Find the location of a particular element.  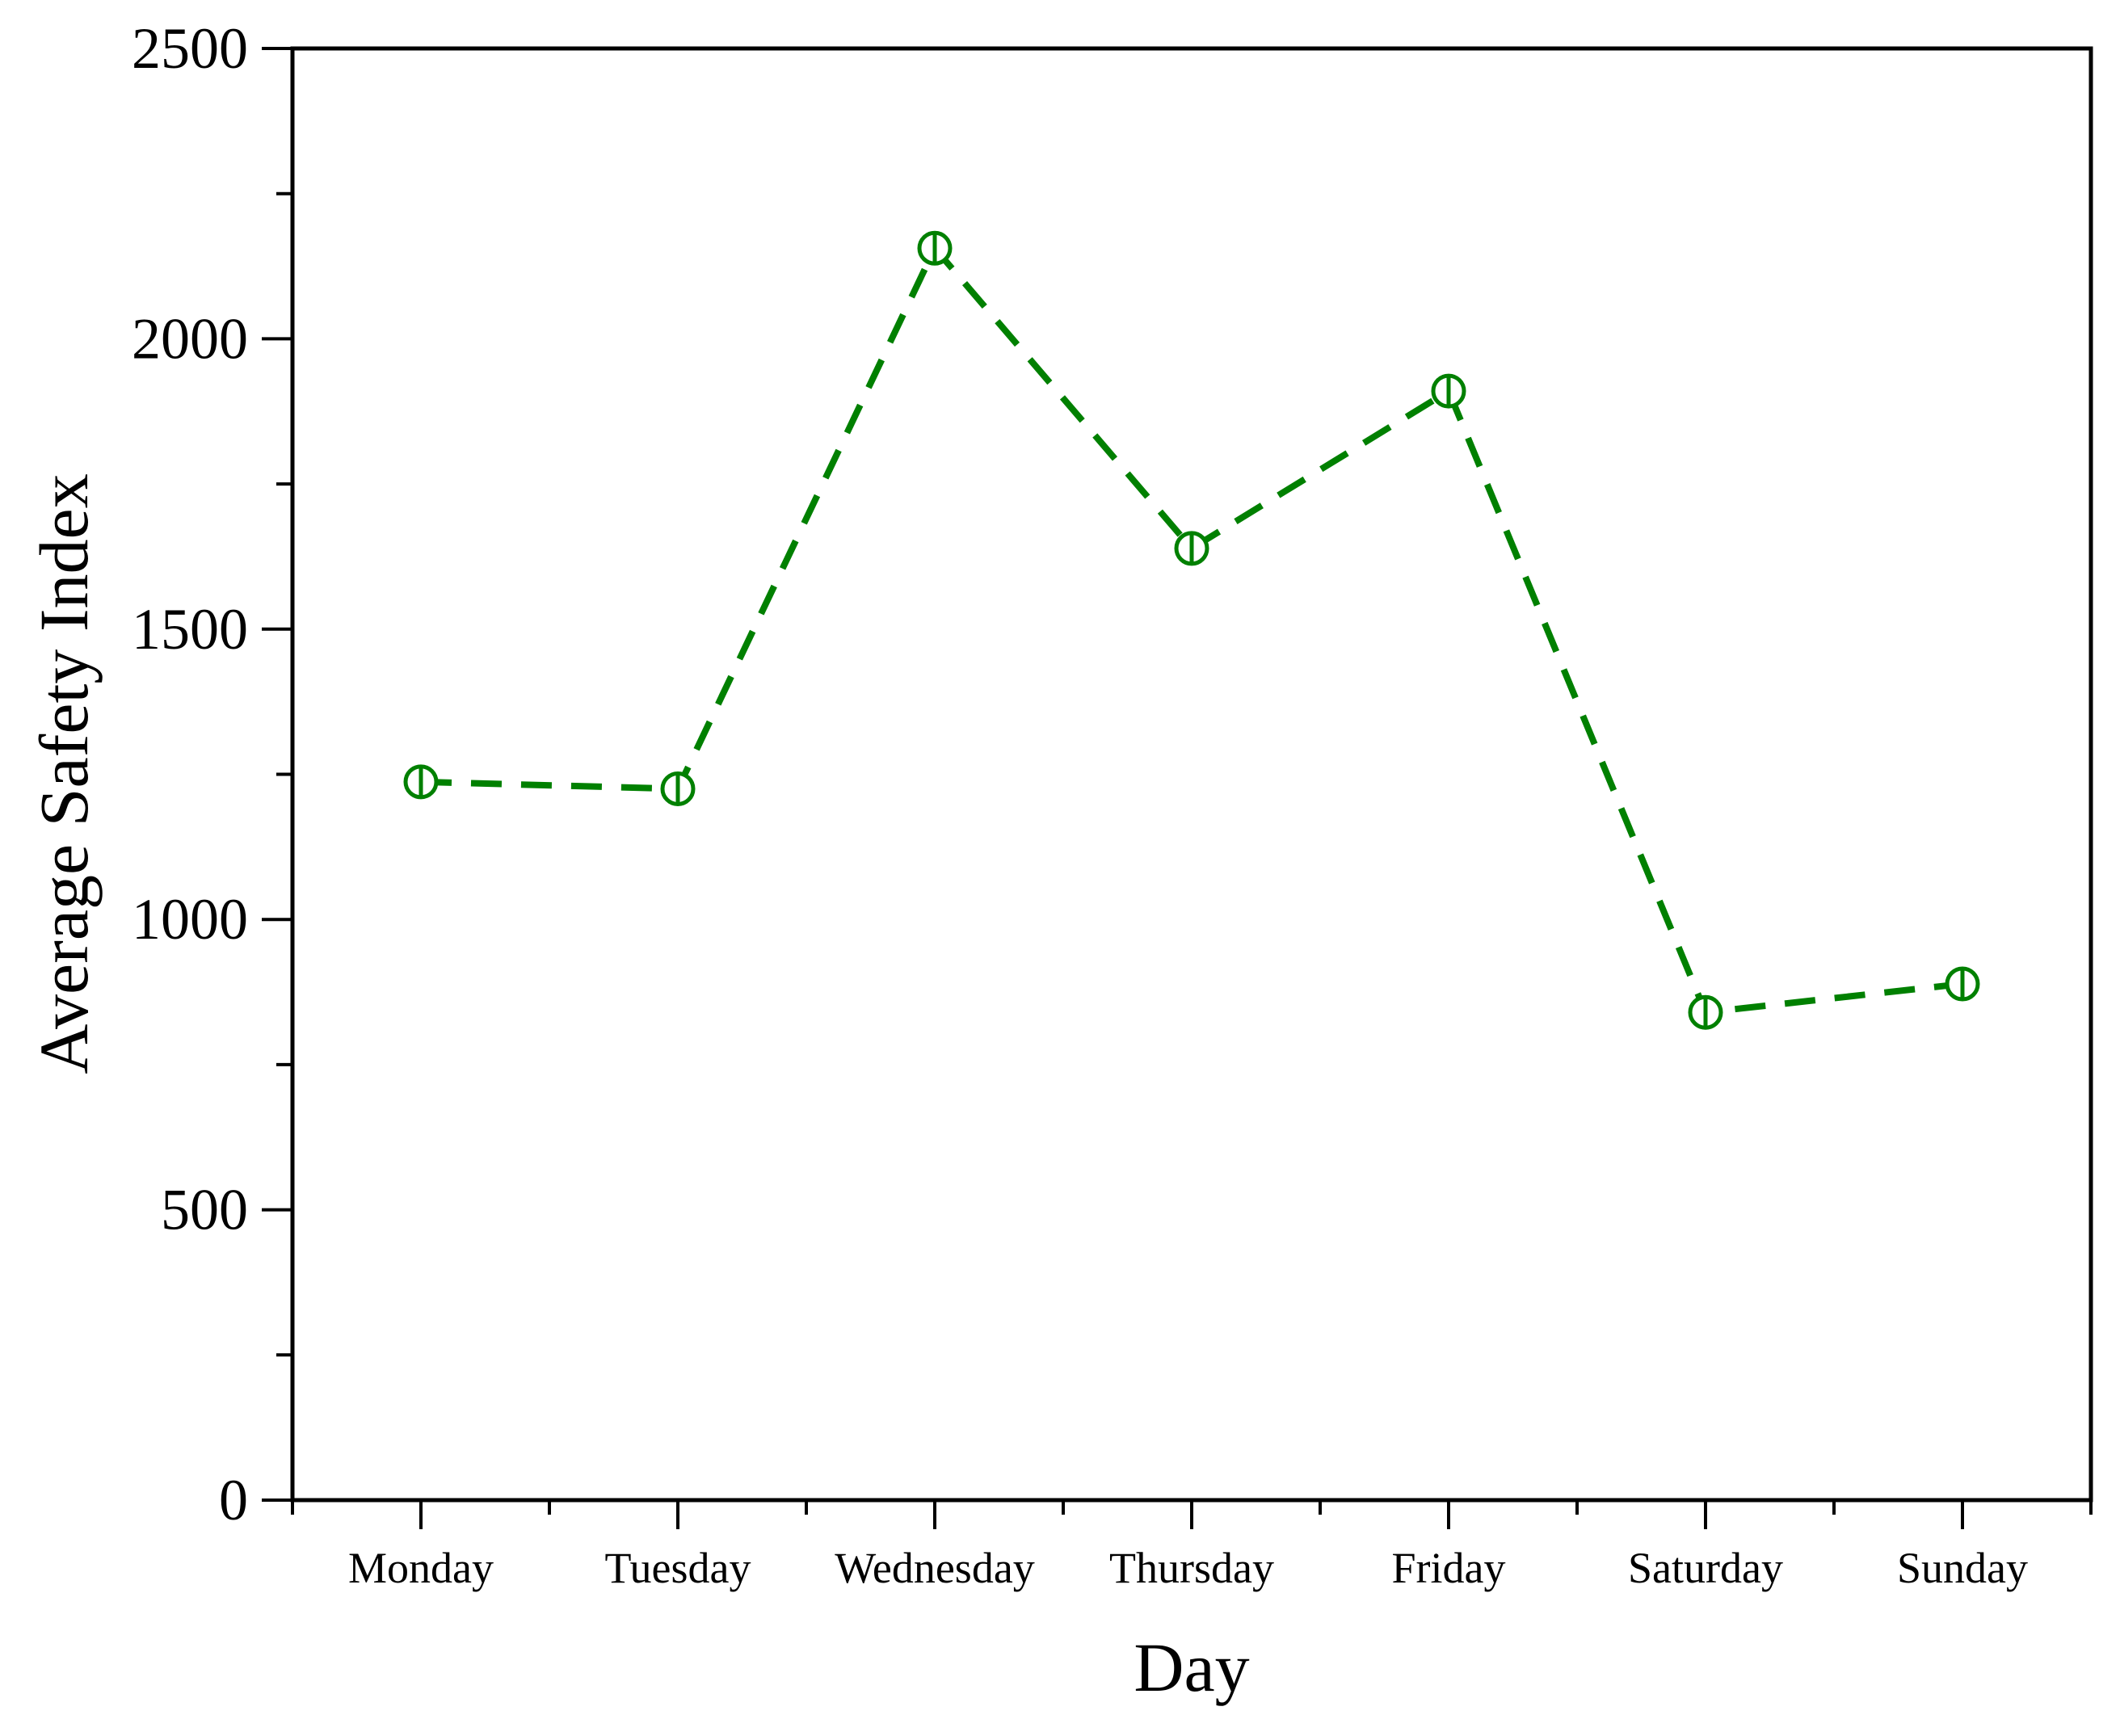

x-tick-label: Monday is located at coordinates (421, 1568).